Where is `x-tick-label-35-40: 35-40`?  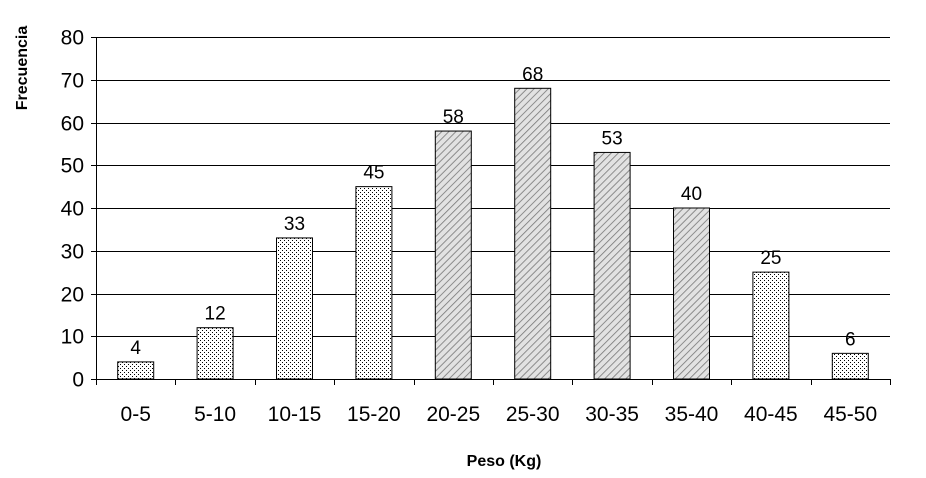 x-tick-label-35-40: 35-40 is located at coordinates (692, 414).